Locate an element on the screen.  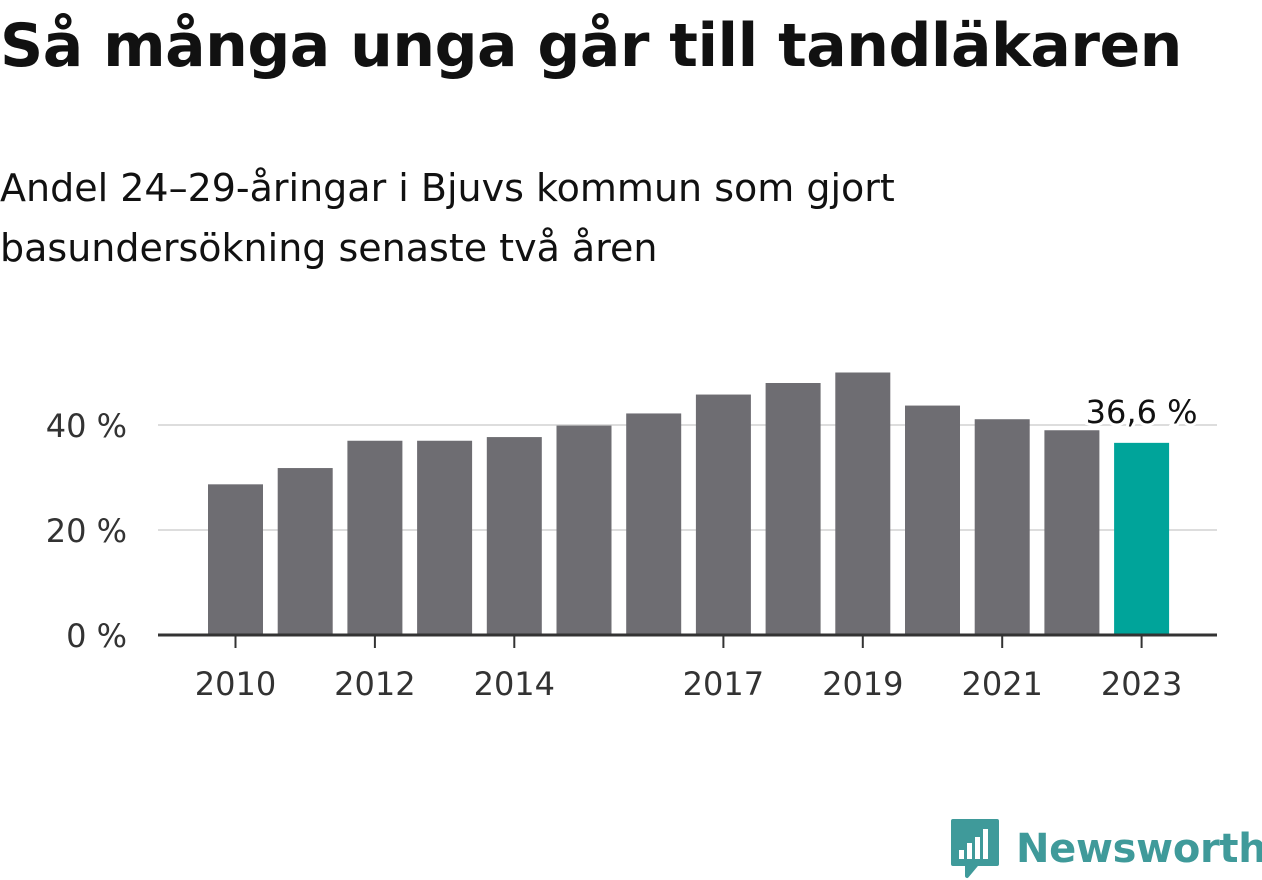
bar-2012 is located at coordinates (375, 537).